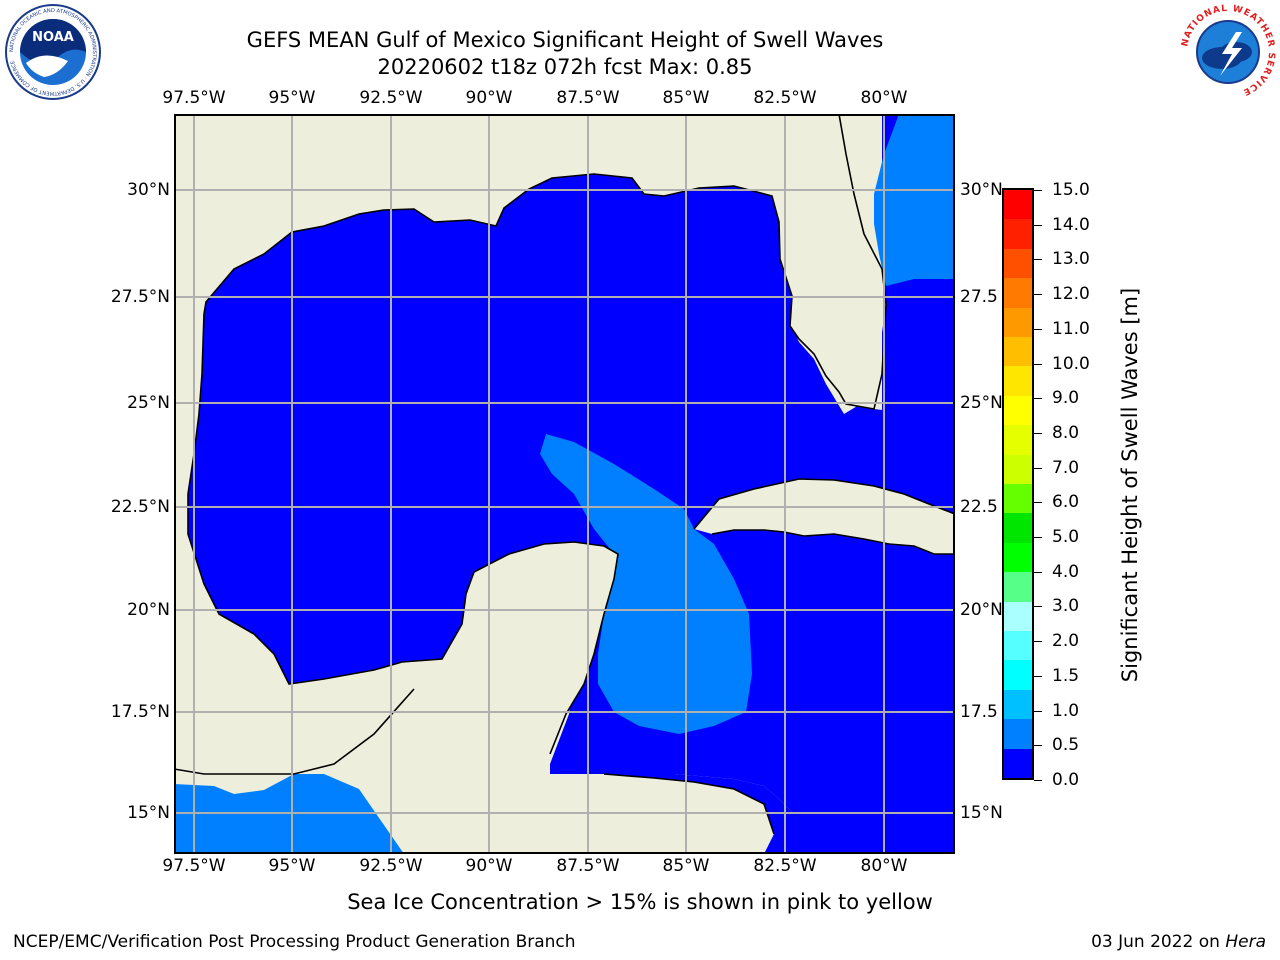 Image resolution: width=1280 pixels, height=960 pixels. I want to click on chart-subtitle: 20220602 t18z 072h fcst Max: 0.85, so click(565, 67).